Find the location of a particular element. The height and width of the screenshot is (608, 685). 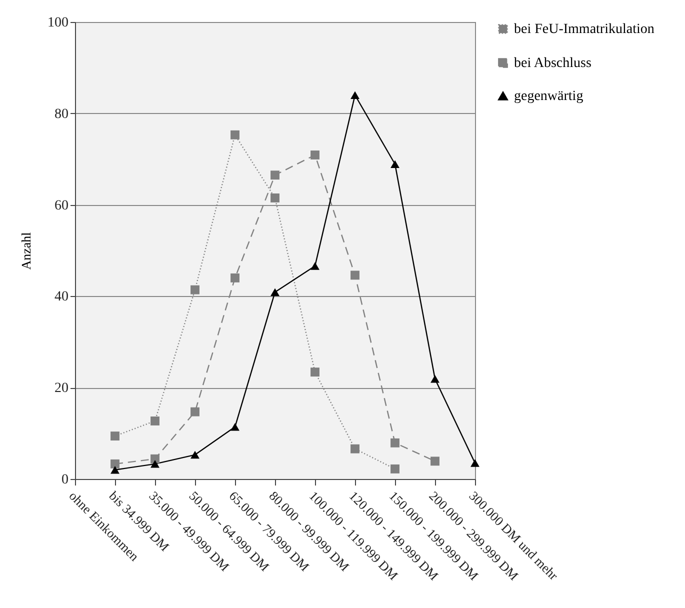

y-tick-label: 40 is located at coordinates (61, 297).